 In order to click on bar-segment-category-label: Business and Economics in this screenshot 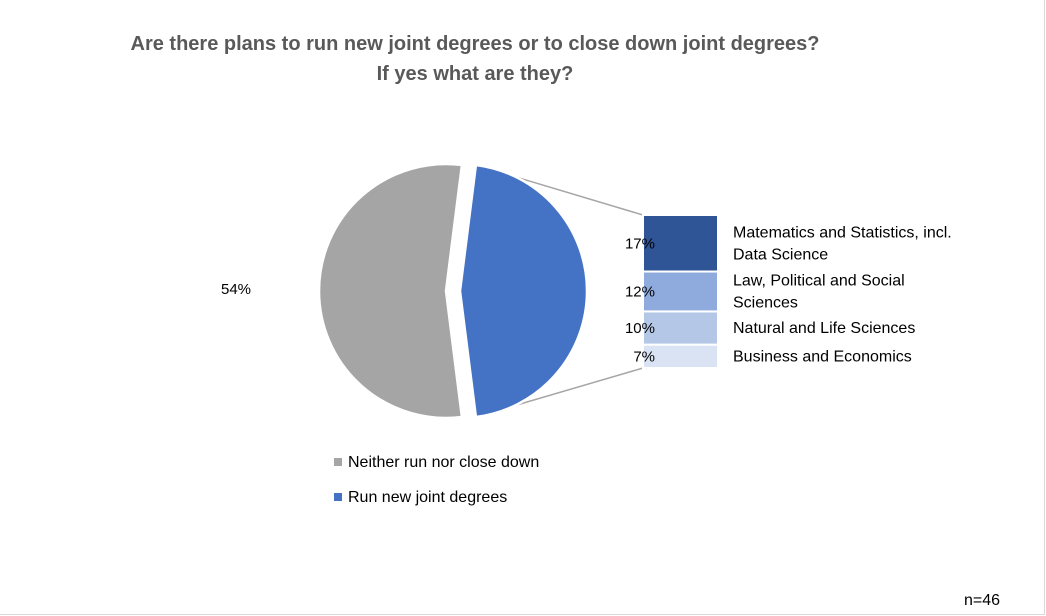, I will do `click(822, 356)`.